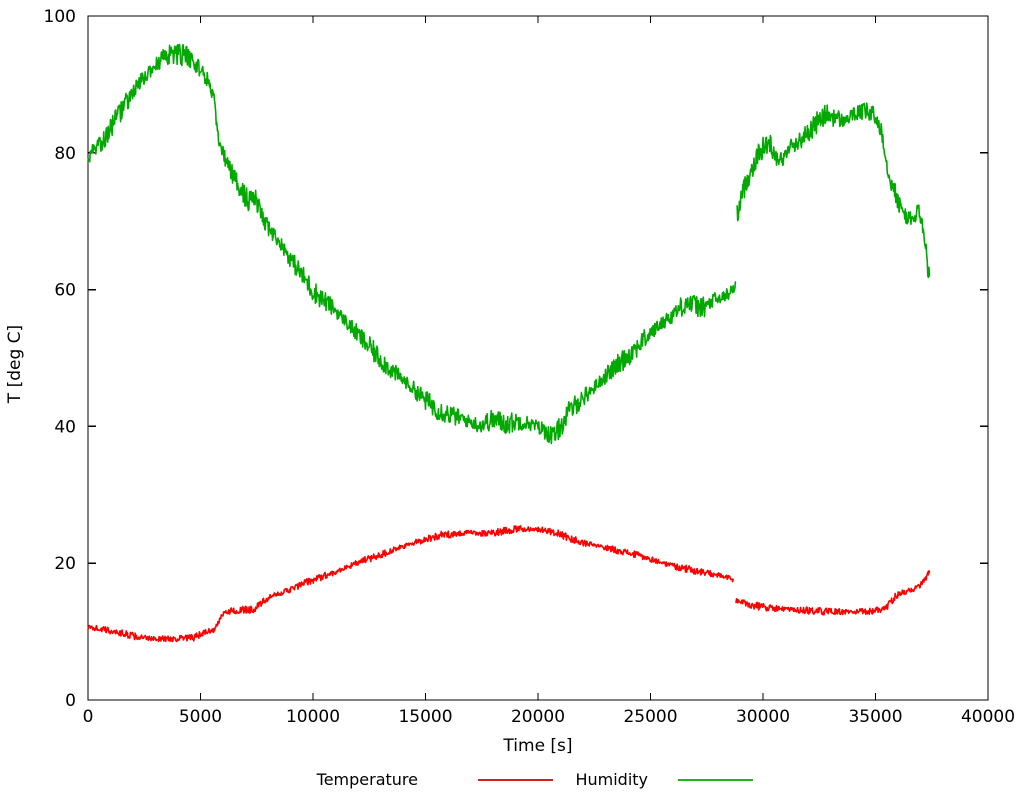 Image resolution: width=1024 pixels, height=800 pixels. I want to click on chart-legend: Temperature Humidity, so click(534, 779).